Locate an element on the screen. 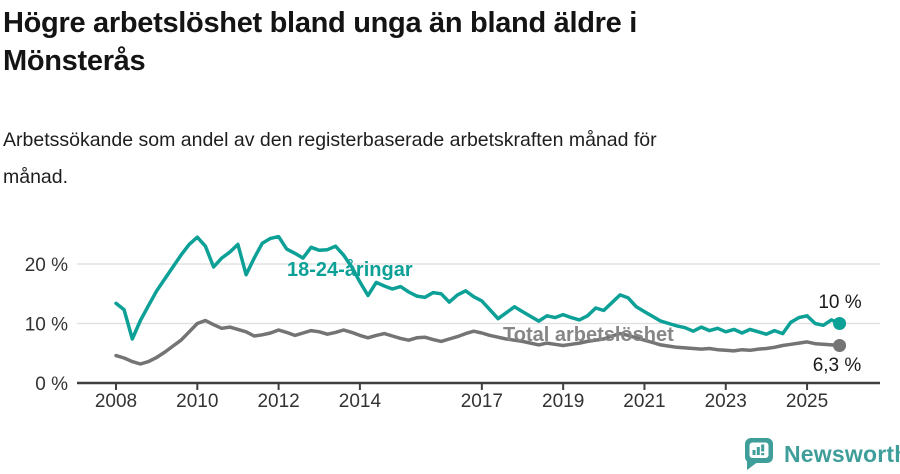 The image size is (900, 474). x-tick-label-2010: 2010 is located at coordinates (197, 401).